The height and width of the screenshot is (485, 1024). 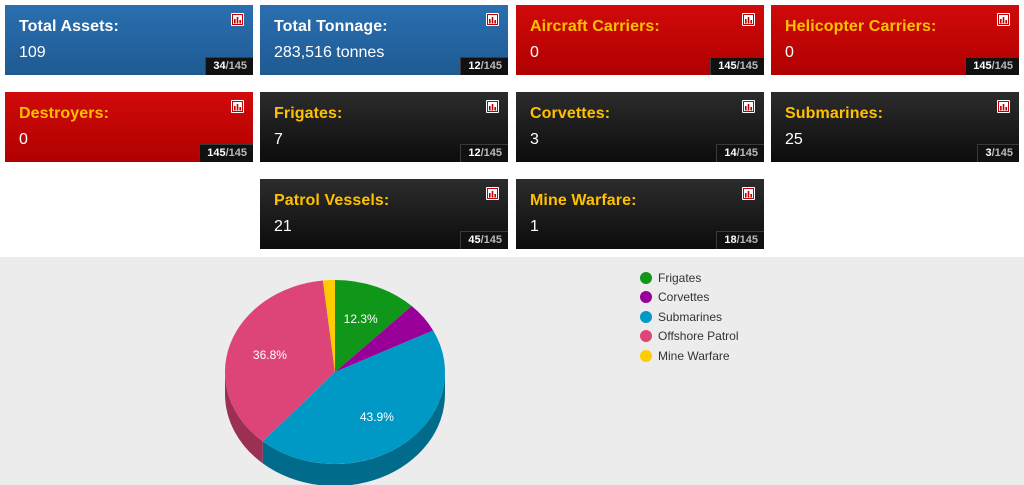 What do you see at coordinates (583, 200) in the screenshot?
I see `stat-label: Mine Warfare:` at bounding box center [583, 200].